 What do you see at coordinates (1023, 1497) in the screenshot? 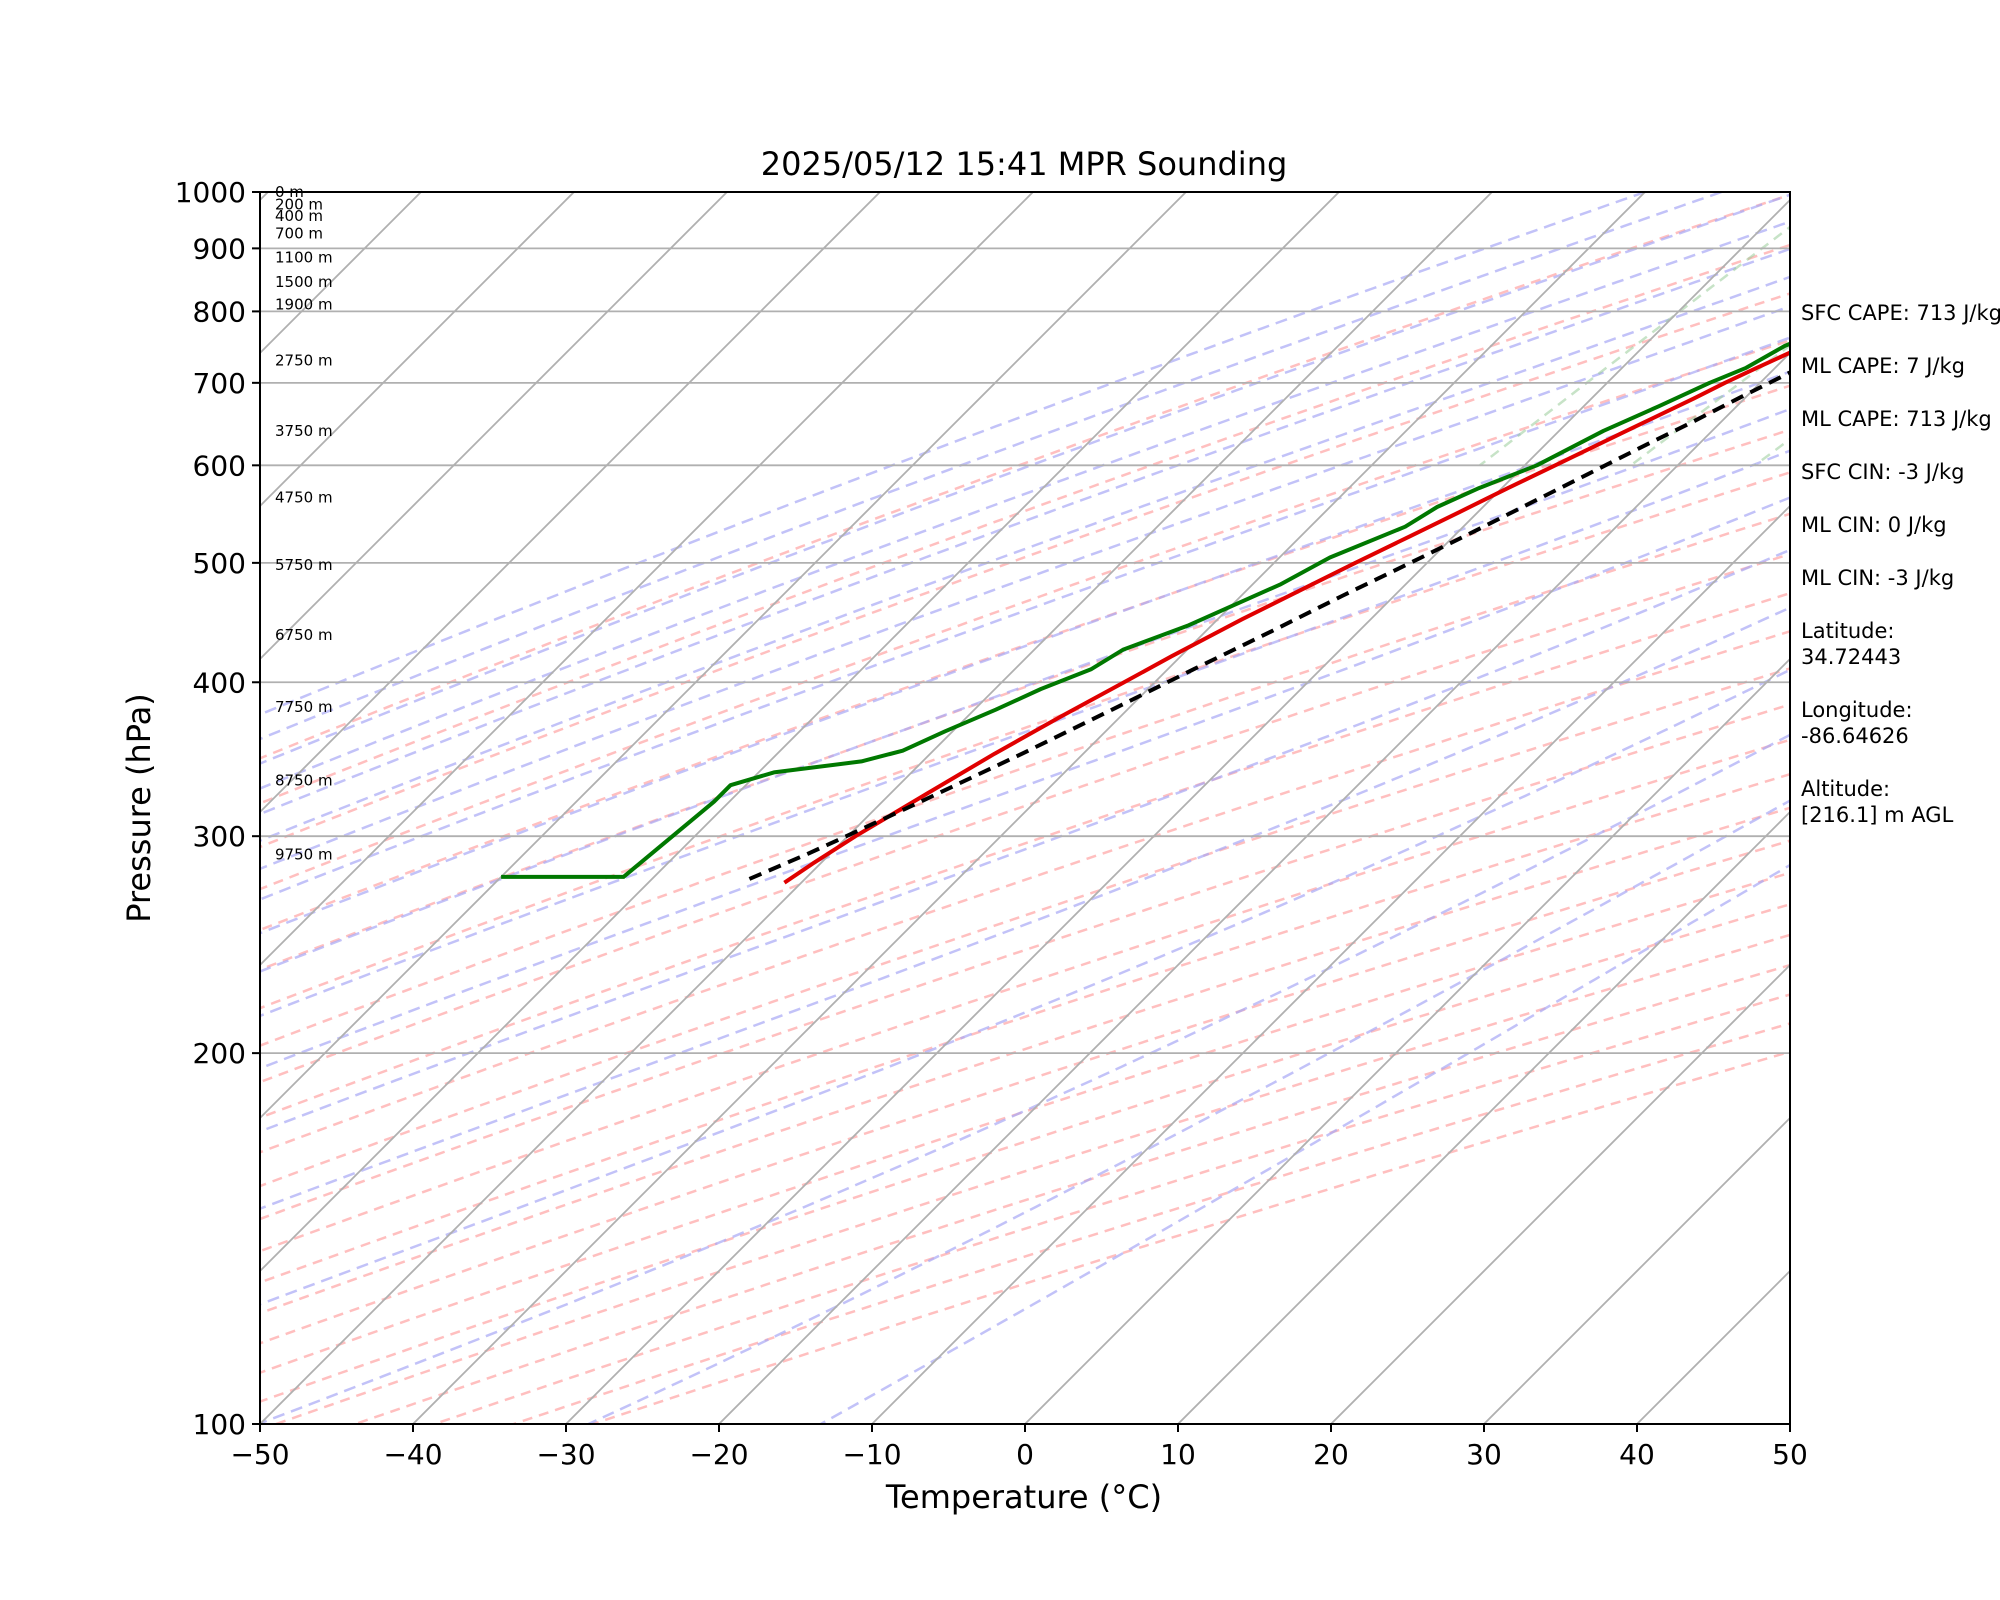
I see `x-axis-label: Temperature (°C)` at bounding box center [1023, 1497].